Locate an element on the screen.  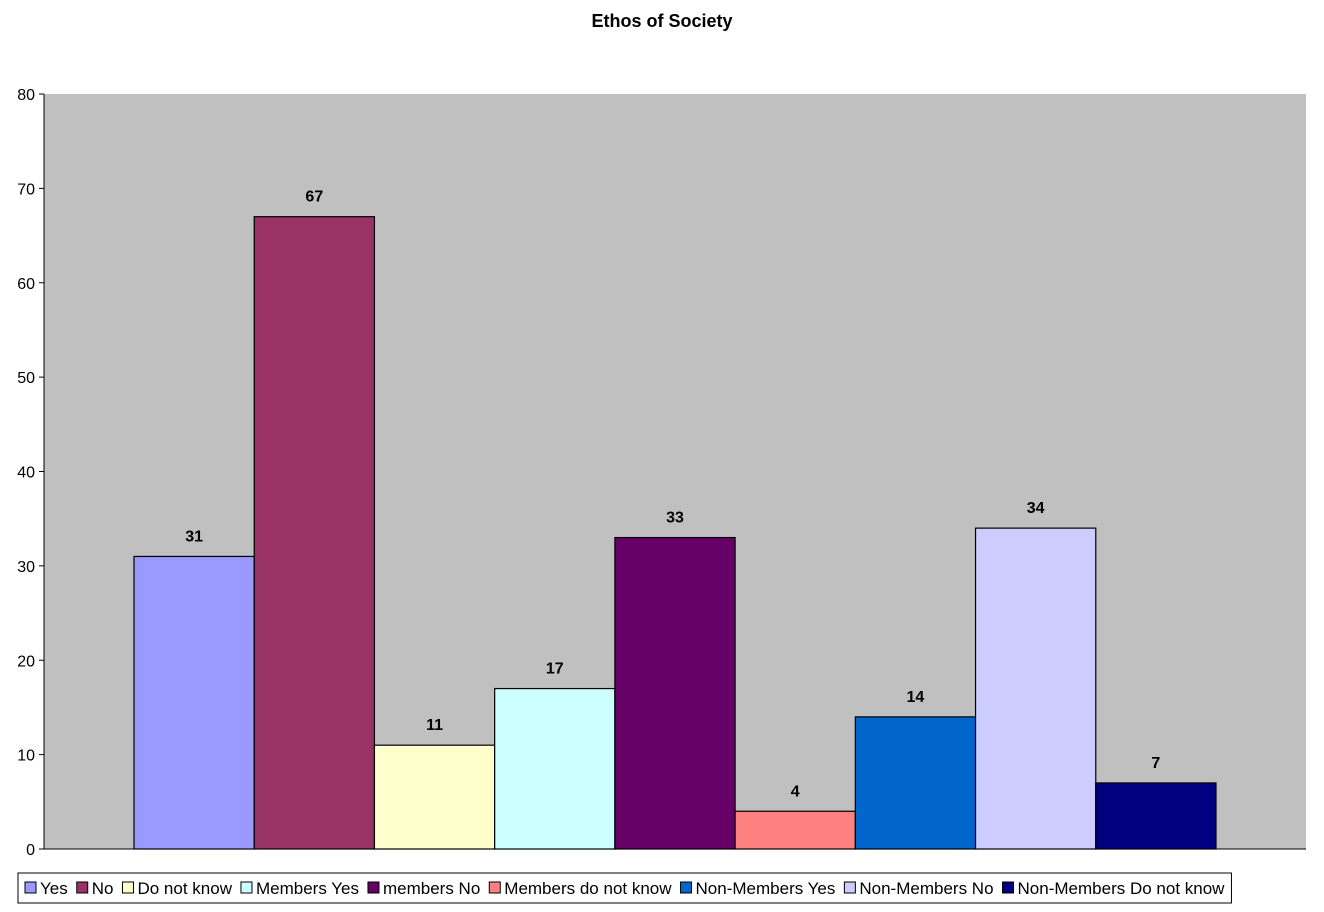
y-tick-label: 60 is located at coordinates (26, 284).